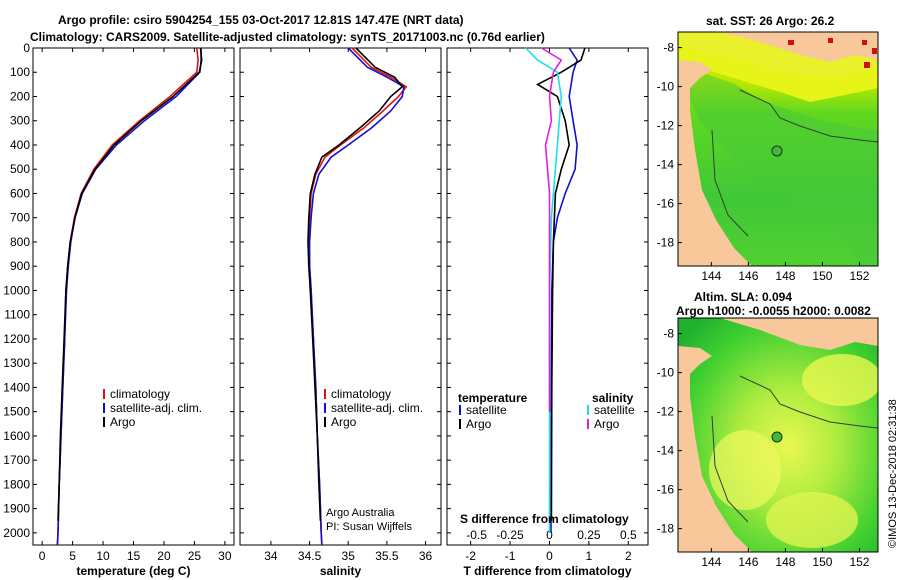 The width and height of the screenshot is (900, 580). I want to click on series-line-t-argo, so click(560, 284).